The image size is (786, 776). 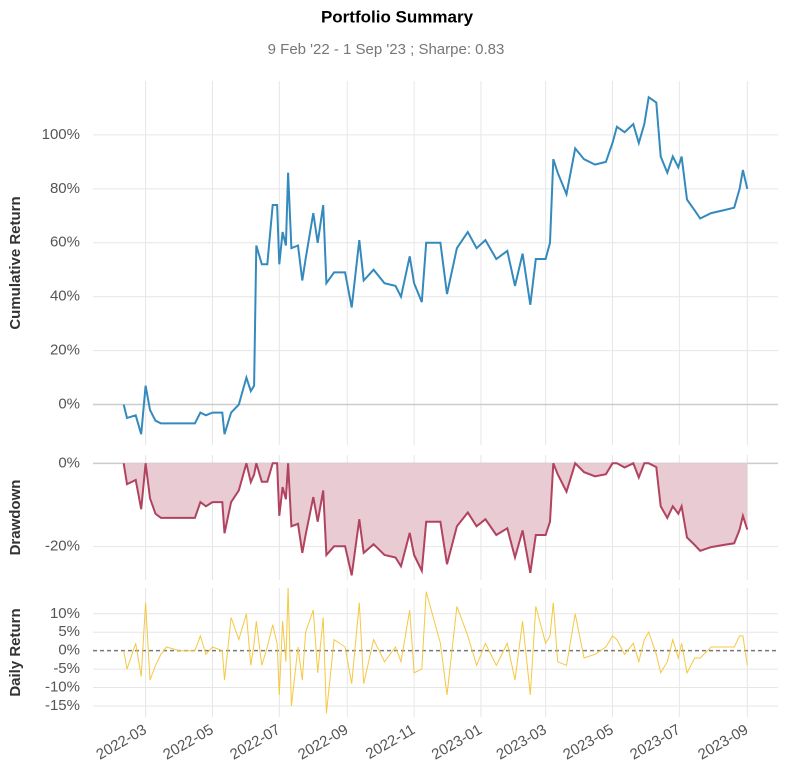 I want to click on x-tick-label: 2022-05, so click(x=188, y=742).